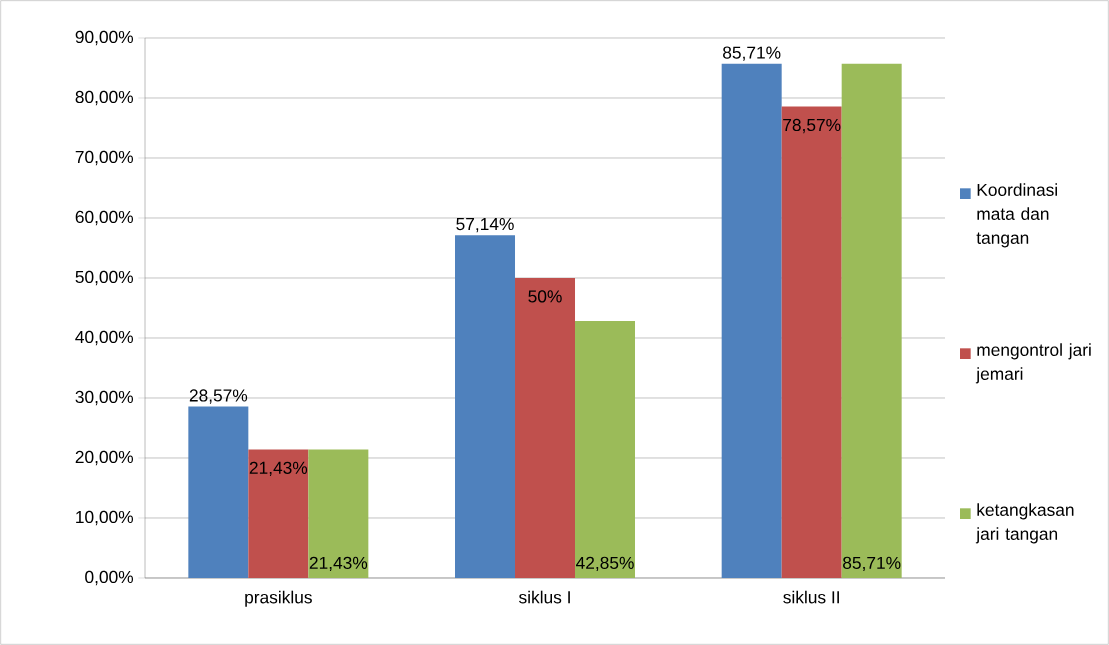  Describe the element at coordinates (104, 338) in the screenshot. I see `y-tick-label: 40,00%` at that location.